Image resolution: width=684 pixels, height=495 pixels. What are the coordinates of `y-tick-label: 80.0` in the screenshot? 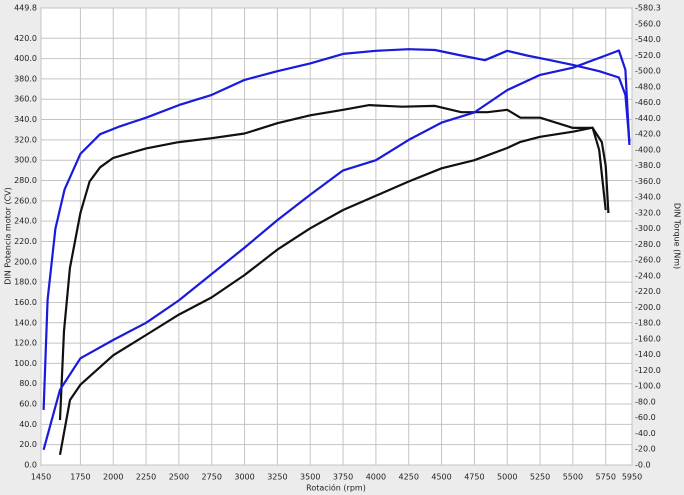 It's located at (28, 383).